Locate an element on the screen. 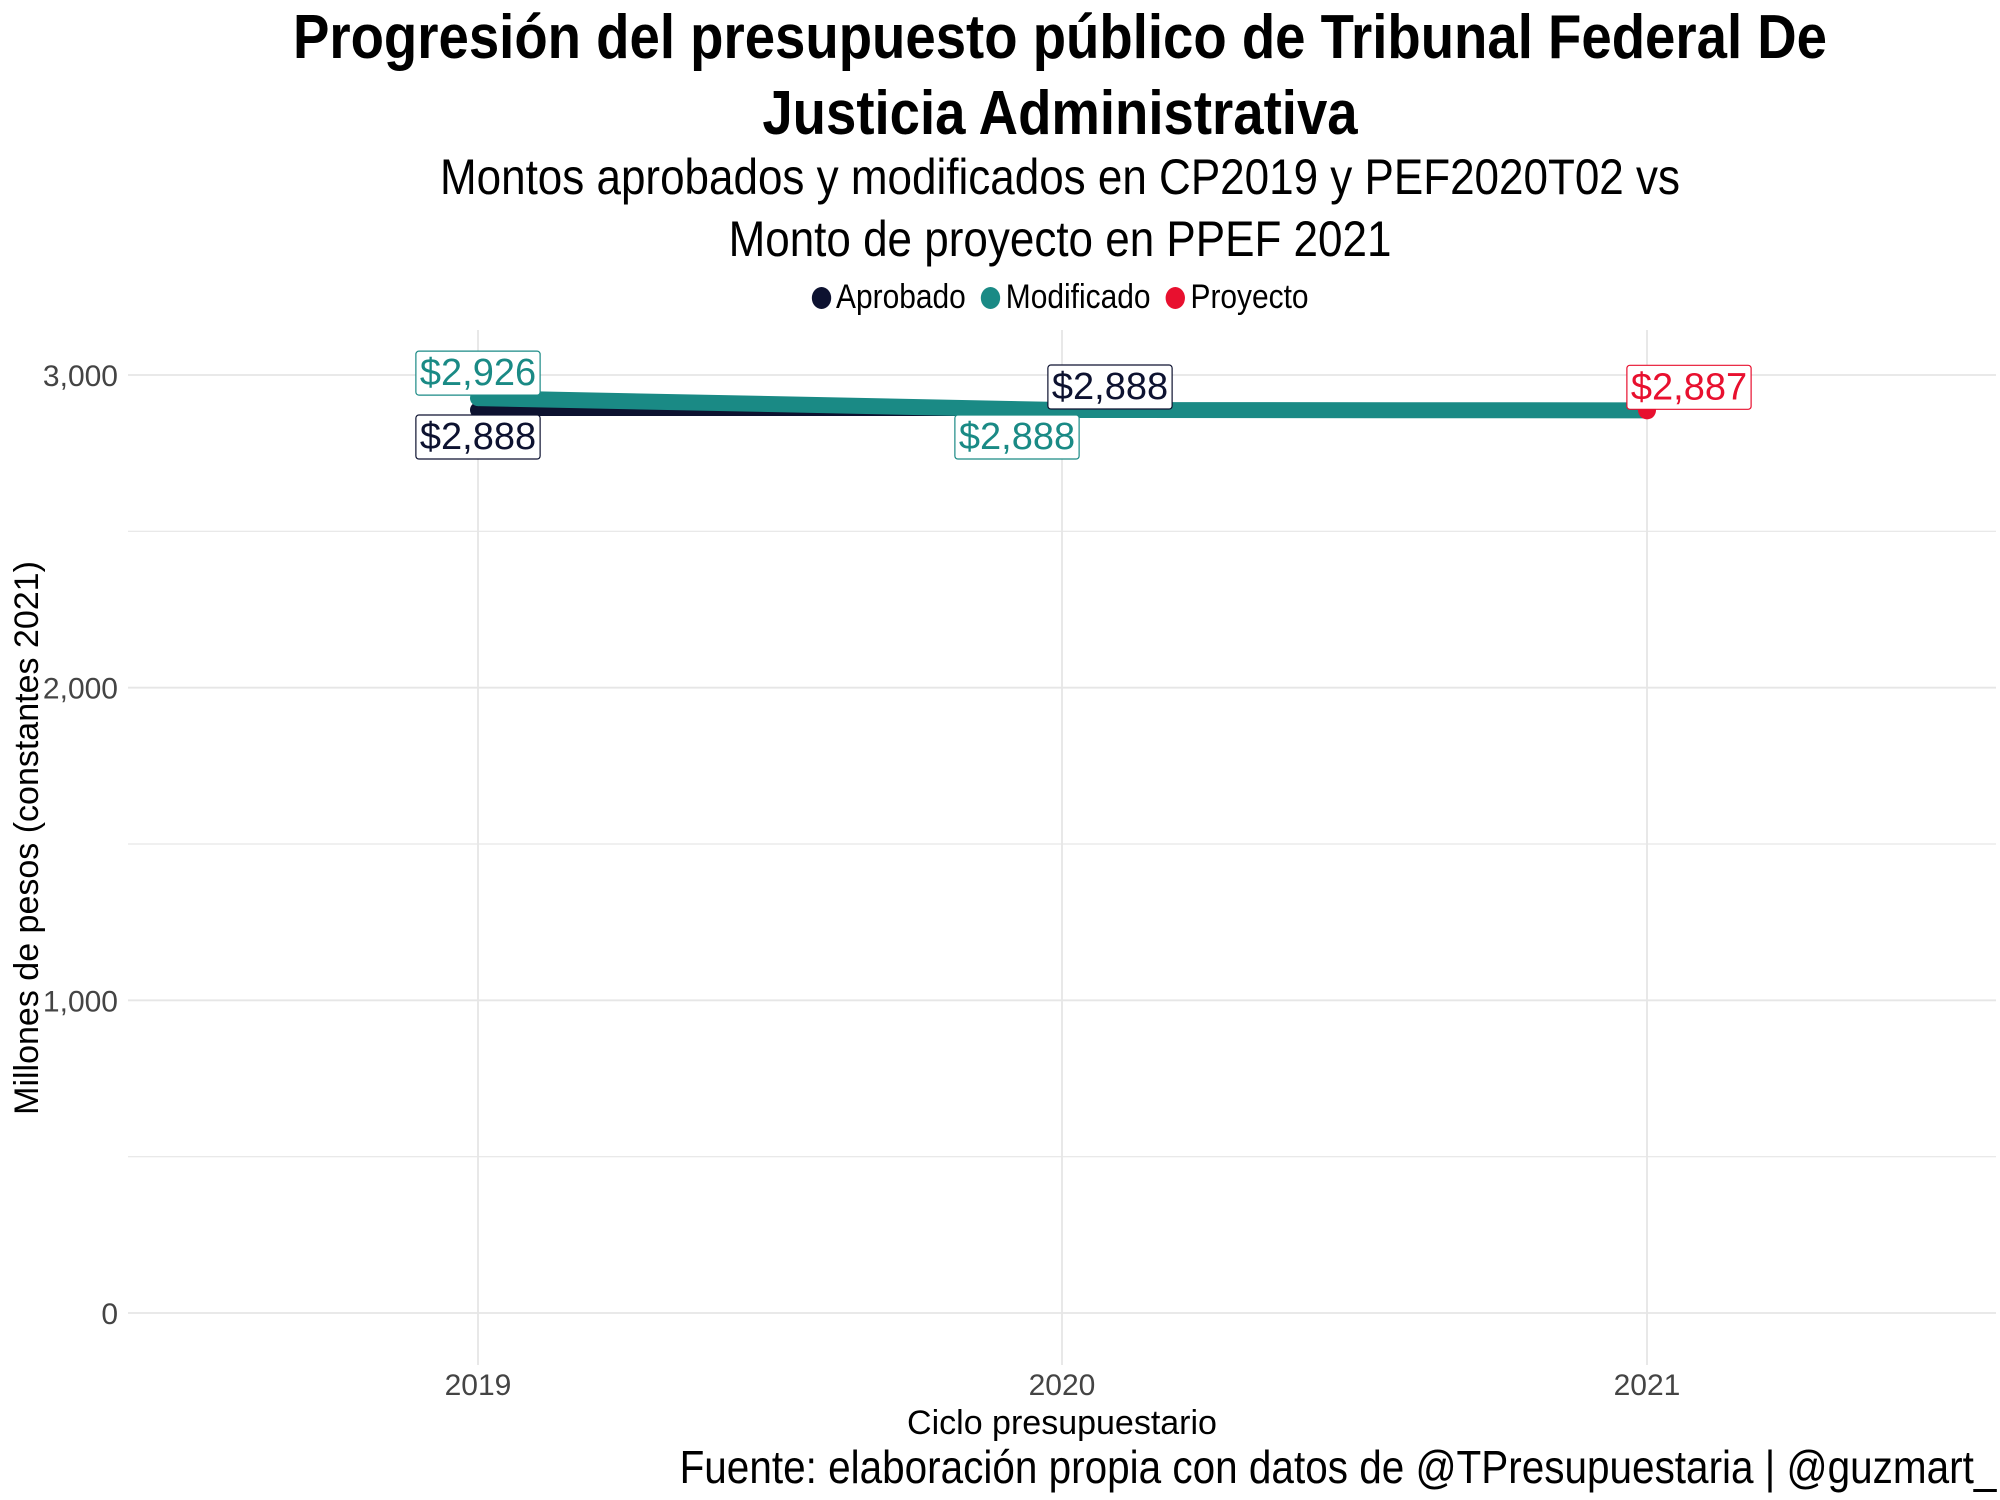  x-tick-label: 2020 is located at coordinates (1062, 1385).